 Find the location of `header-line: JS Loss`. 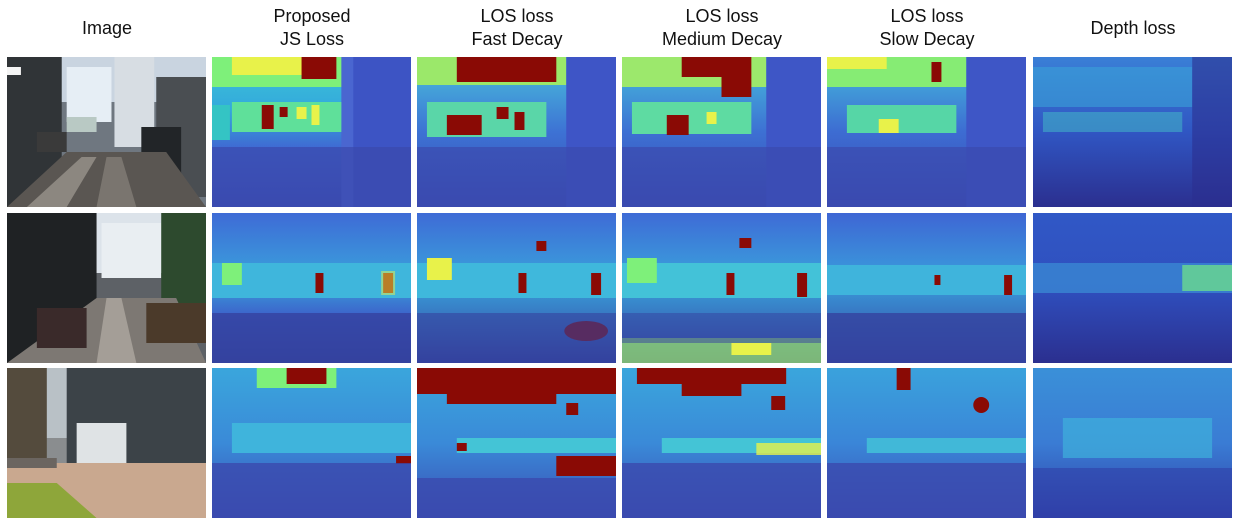

header-line: JS Loss is located at coordinates (312, 39).